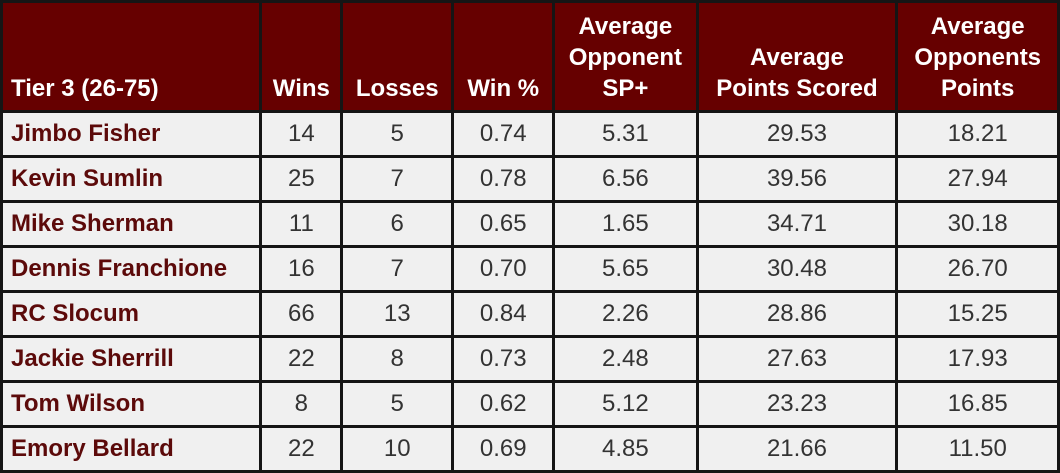  I want to click on stat-cell: 11, so click(301, 224).